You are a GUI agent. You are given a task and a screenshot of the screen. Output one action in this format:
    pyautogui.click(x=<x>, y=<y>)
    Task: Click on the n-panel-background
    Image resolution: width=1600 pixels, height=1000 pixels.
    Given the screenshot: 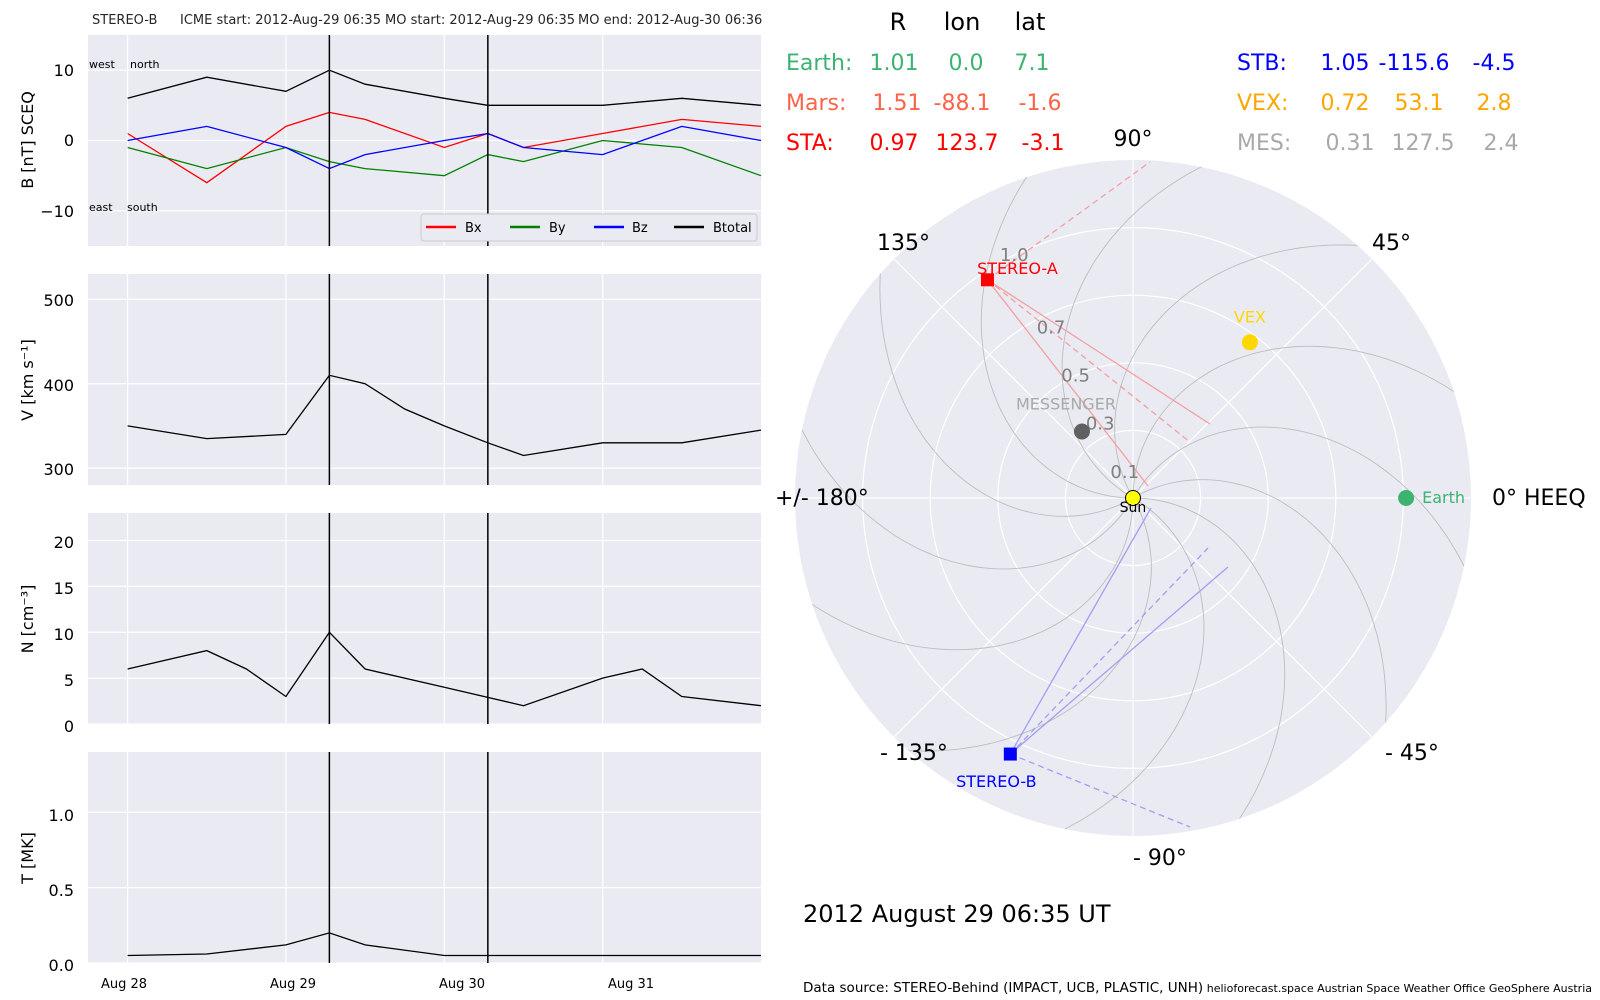 What is the action you would take?
    pyautogui.click(x=424, y=618)
    